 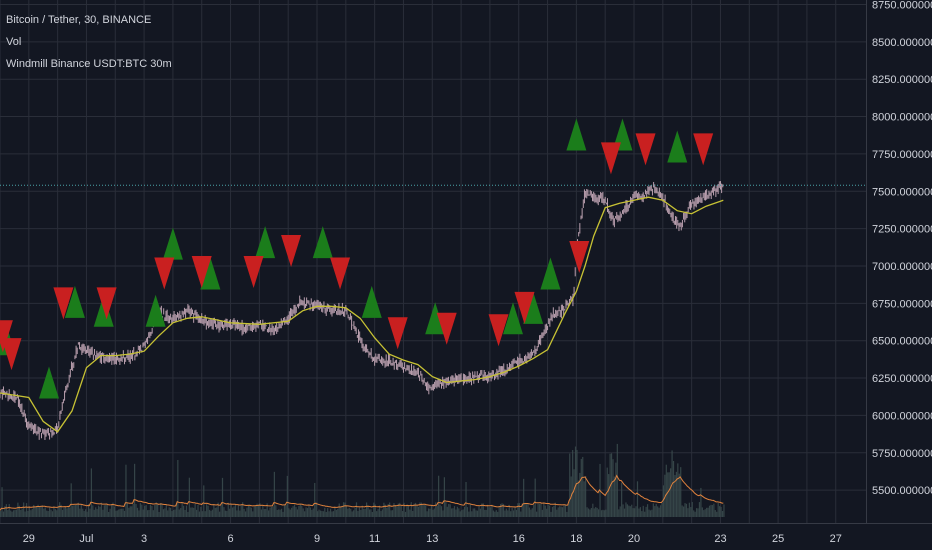 What do you see at coordinates (519, 539) in the screenshot?
I see `x-tick-label: 16` at bounding box center [519, 539].